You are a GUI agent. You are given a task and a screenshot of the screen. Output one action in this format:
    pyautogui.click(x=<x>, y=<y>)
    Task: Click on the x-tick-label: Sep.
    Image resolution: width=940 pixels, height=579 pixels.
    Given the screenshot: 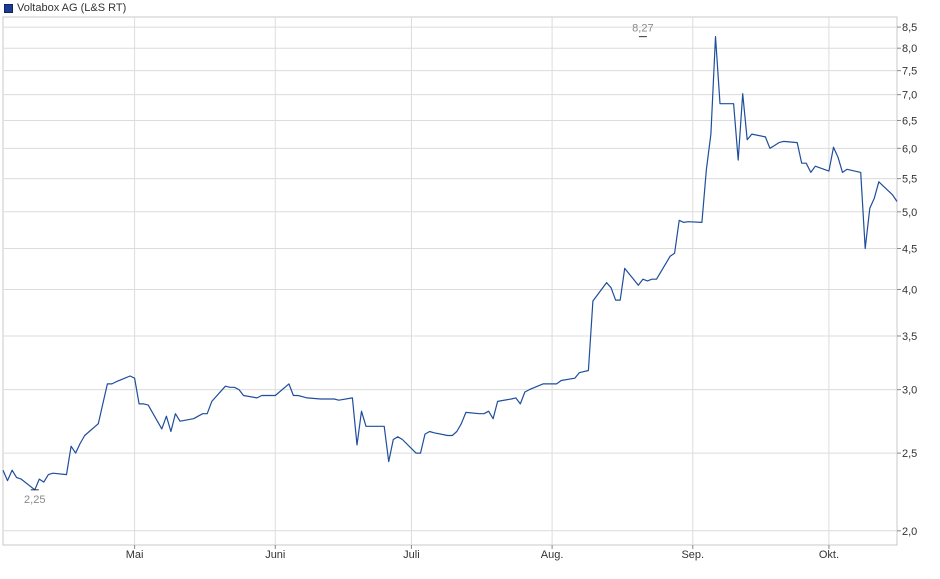 What is the action you would take?
    pyautogui.click(x=692, y=555)
    